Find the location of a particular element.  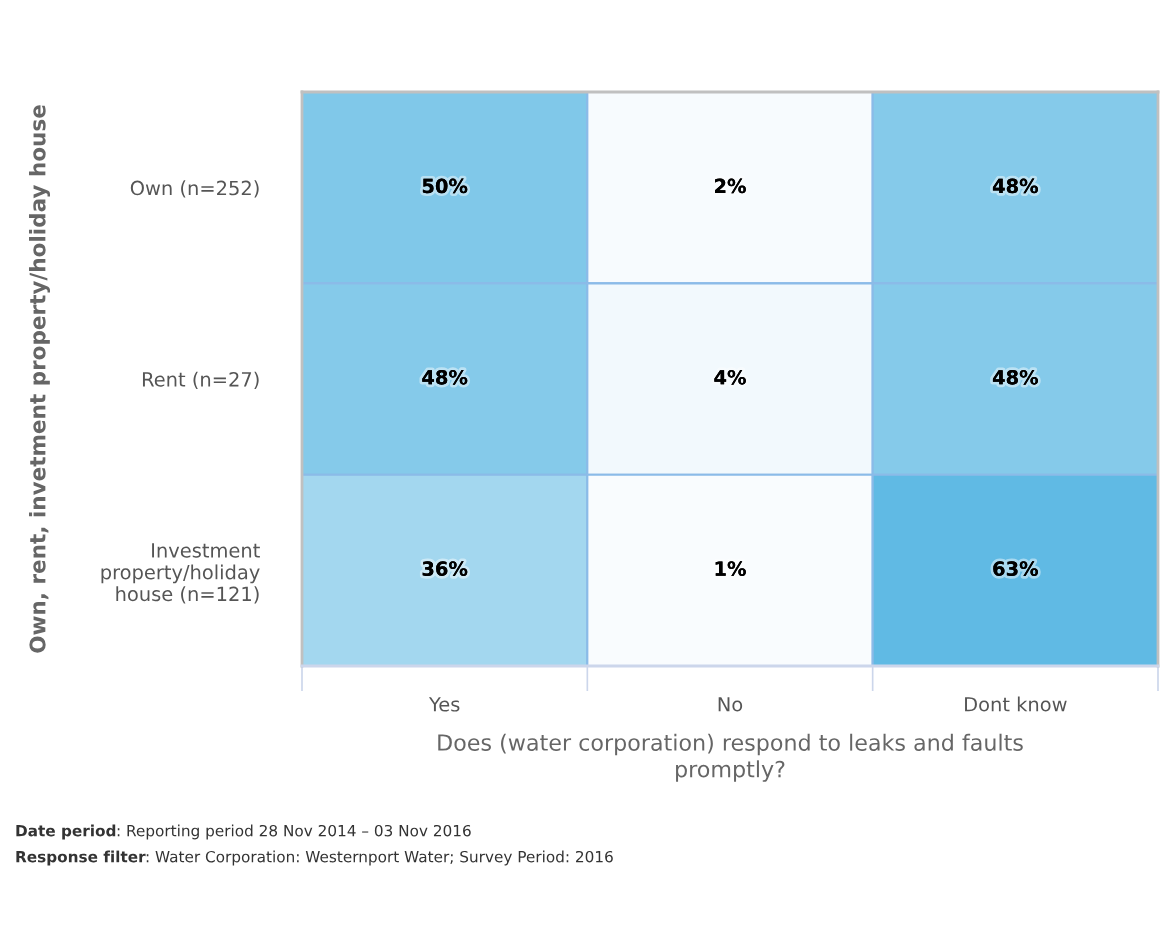

data-label: 2% is located at coordinates (730, 186).